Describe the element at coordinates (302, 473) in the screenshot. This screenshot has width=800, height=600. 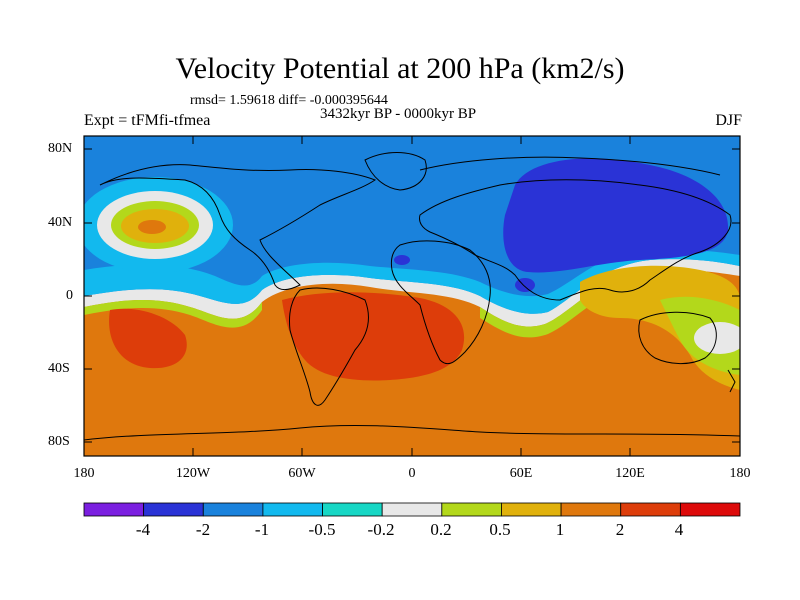
I see `lon-label-60w: 60W` at that location.